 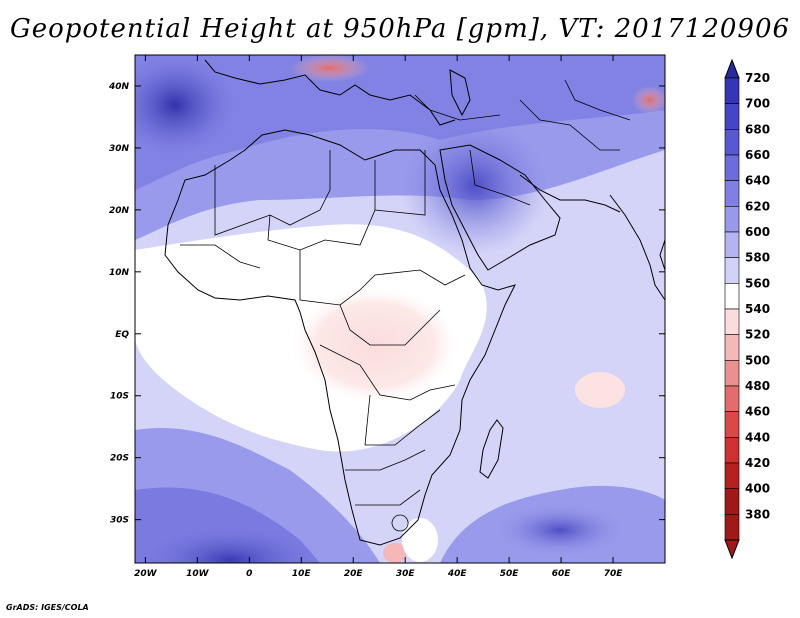 What do you see at coordinates (757, 206) in the screenshot?
I see `colorbar-label: 620` at bounding box center [757, 206].